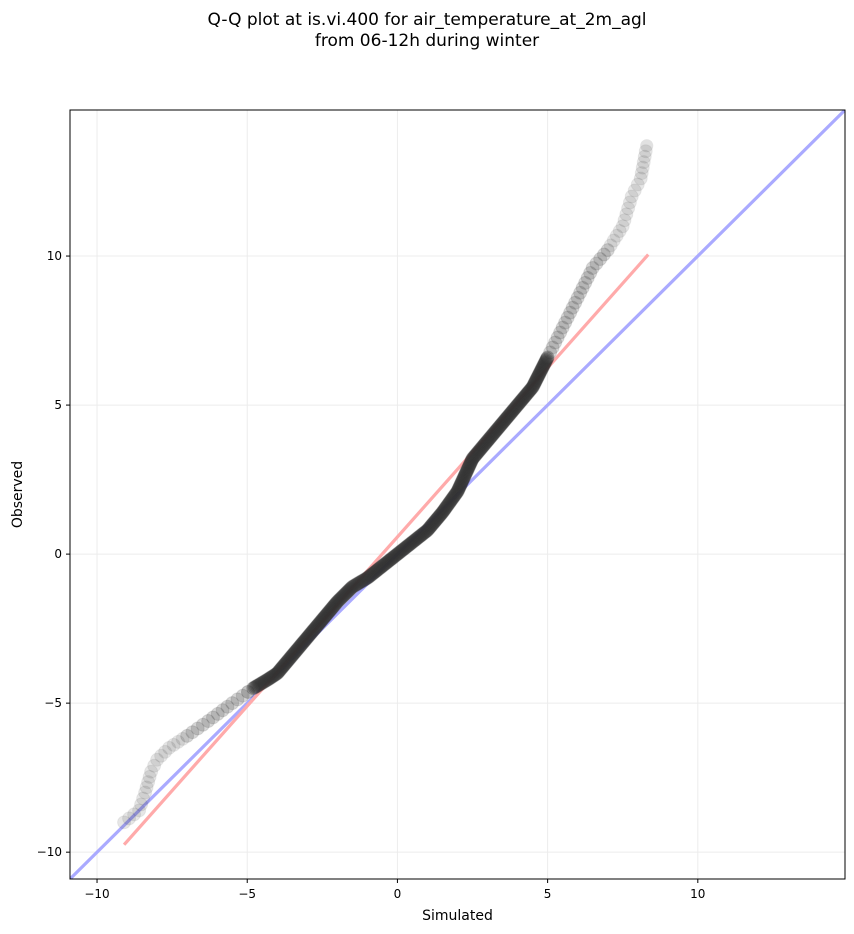 The width and height of the screenshot is (854, 934). I want to click on x-tick-label: −10, so click(96, 894).